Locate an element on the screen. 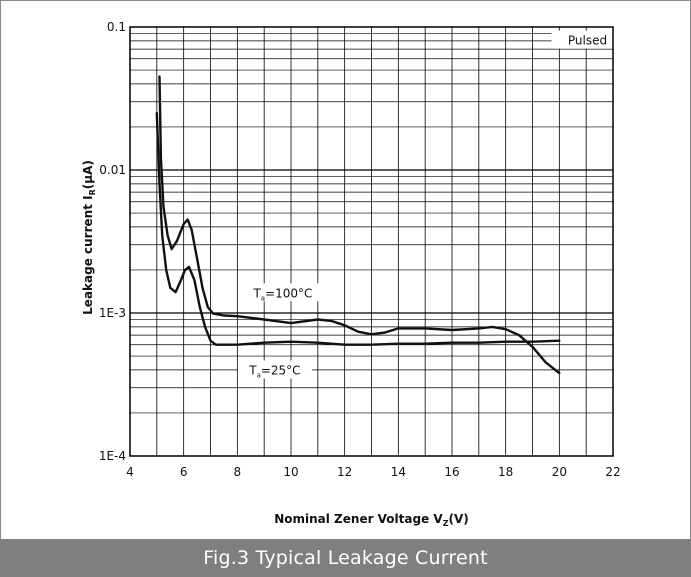 The height and width of the screenshot is (577, 691). annotation-ta-25-background is located at coordinates (274, 369).